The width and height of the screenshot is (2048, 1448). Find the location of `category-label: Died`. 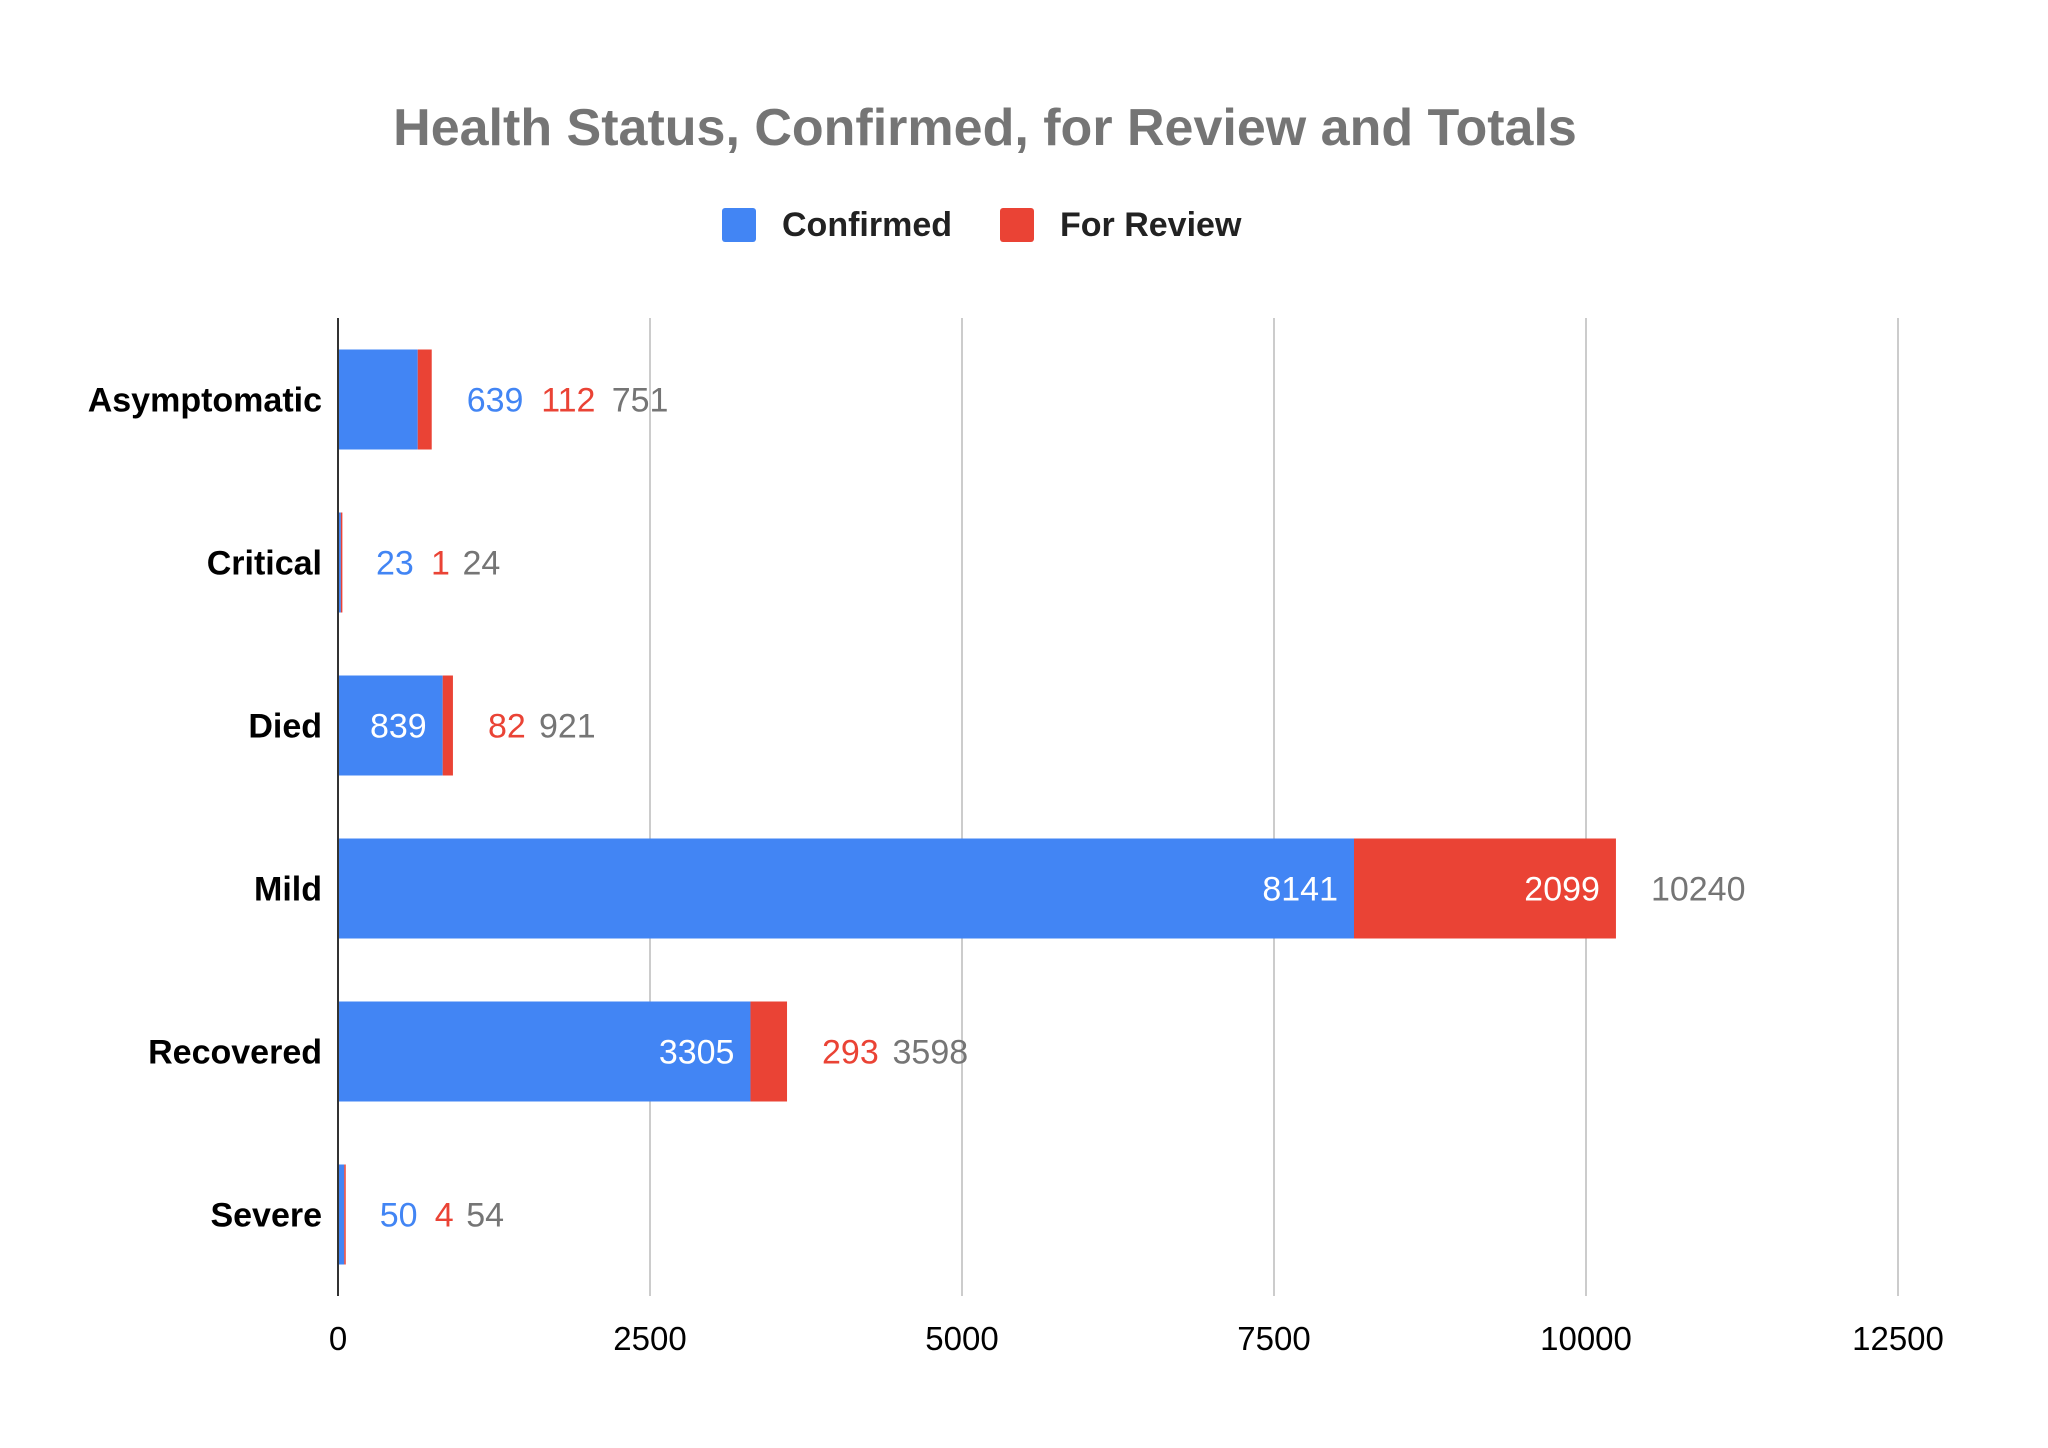

category-label: Died is located at coordinates (285, 727).